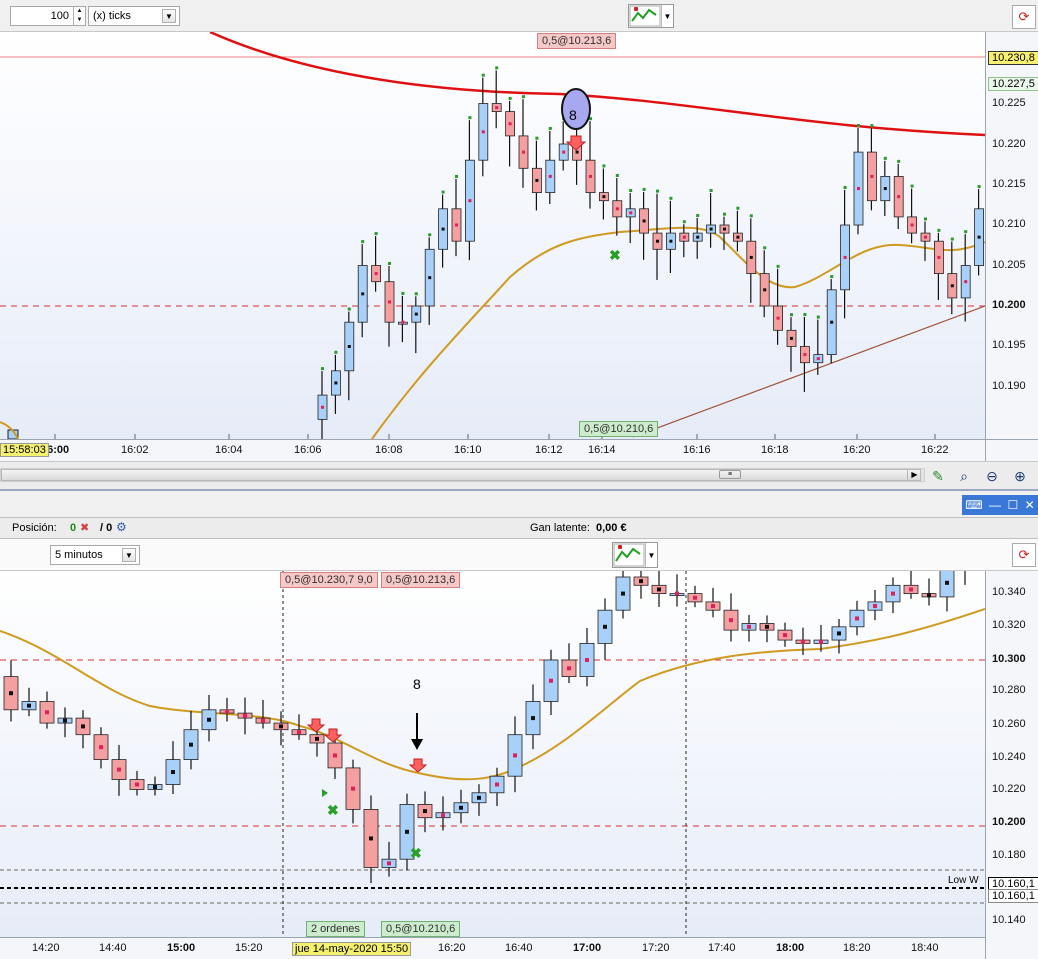  Describe the element at coordinates (85, 528) in the screenshot. I see `close-position-icon: ✖` at that location.